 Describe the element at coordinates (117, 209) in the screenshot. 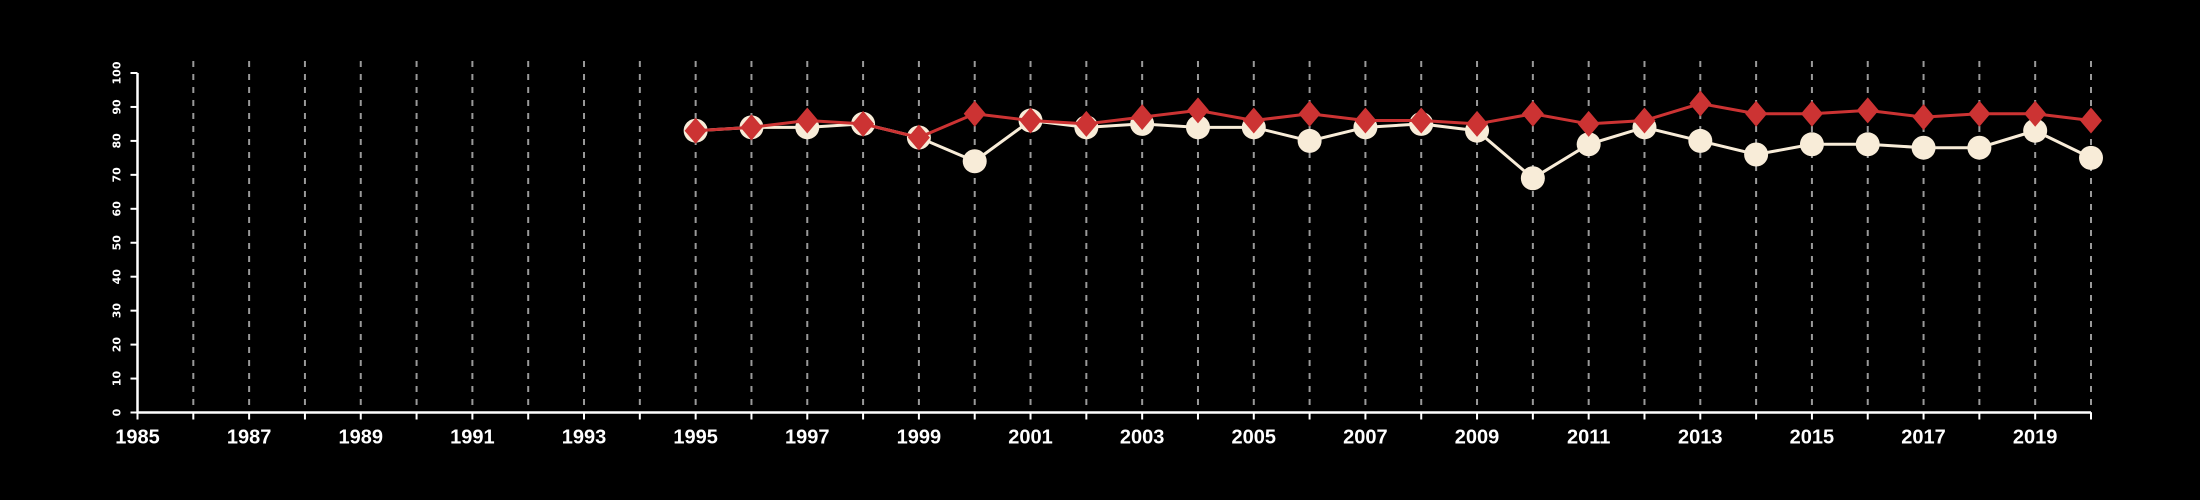

I see `y-tick-label: 60` at that location.